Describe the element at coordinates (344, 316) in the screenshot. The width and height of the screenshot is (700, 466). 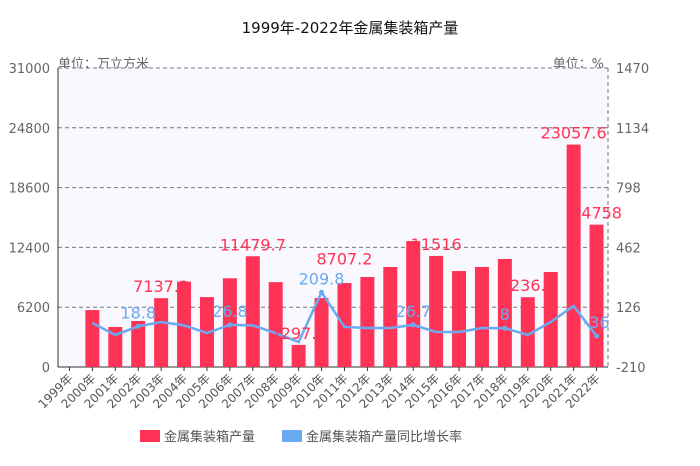
I see `growth-line` at that location.